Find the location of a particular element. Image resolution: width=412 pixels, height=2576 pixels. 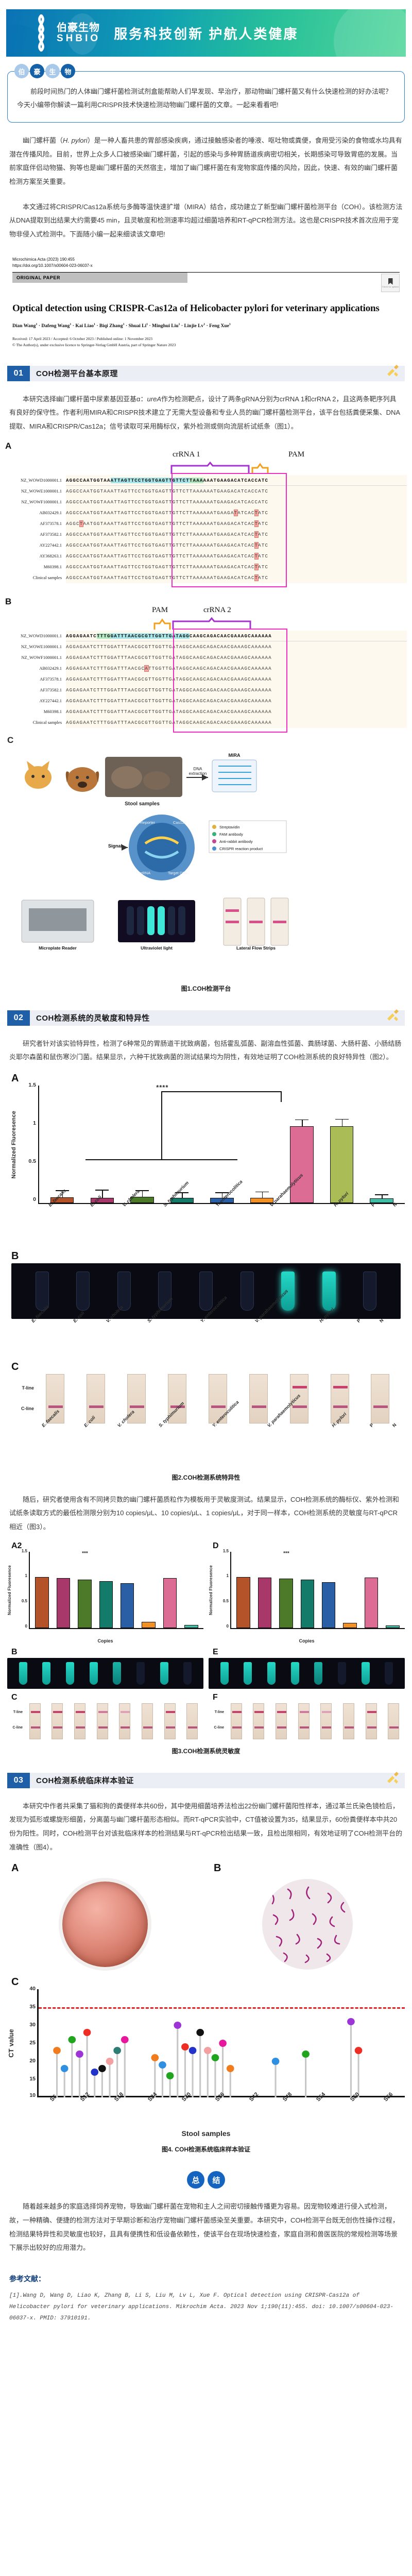

fig3d-ytick-2: 1 is located at coordinates (228, 1575).